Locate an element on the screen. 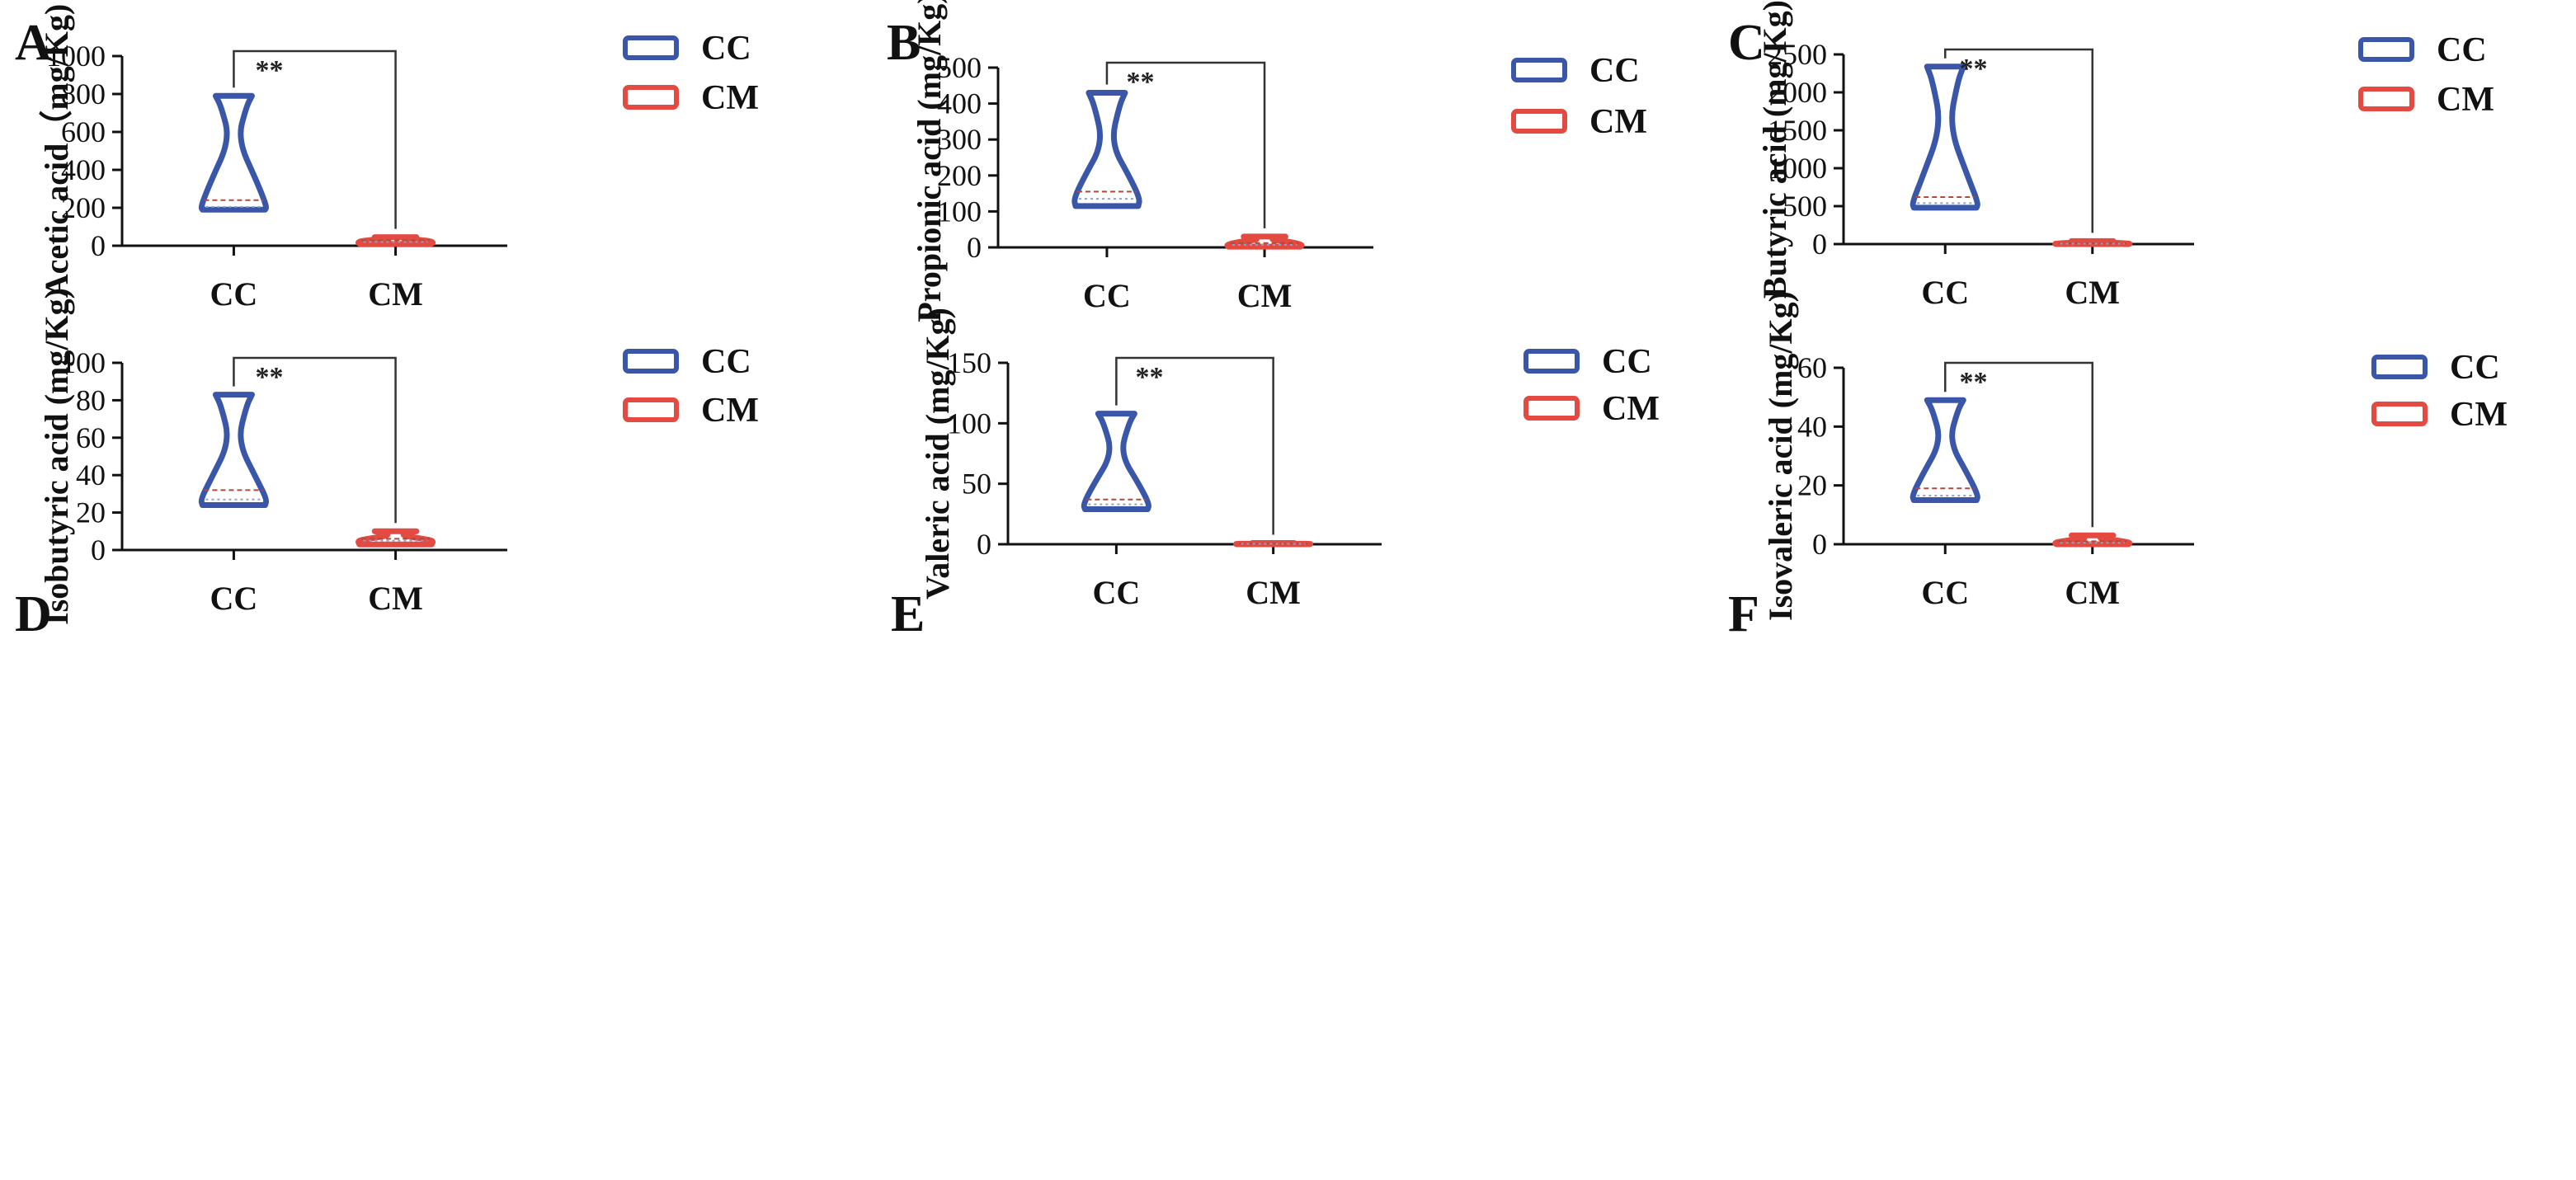 This screenshot has width=2576, height=1180. panel-letter: E is located at coordinates (908, 614).